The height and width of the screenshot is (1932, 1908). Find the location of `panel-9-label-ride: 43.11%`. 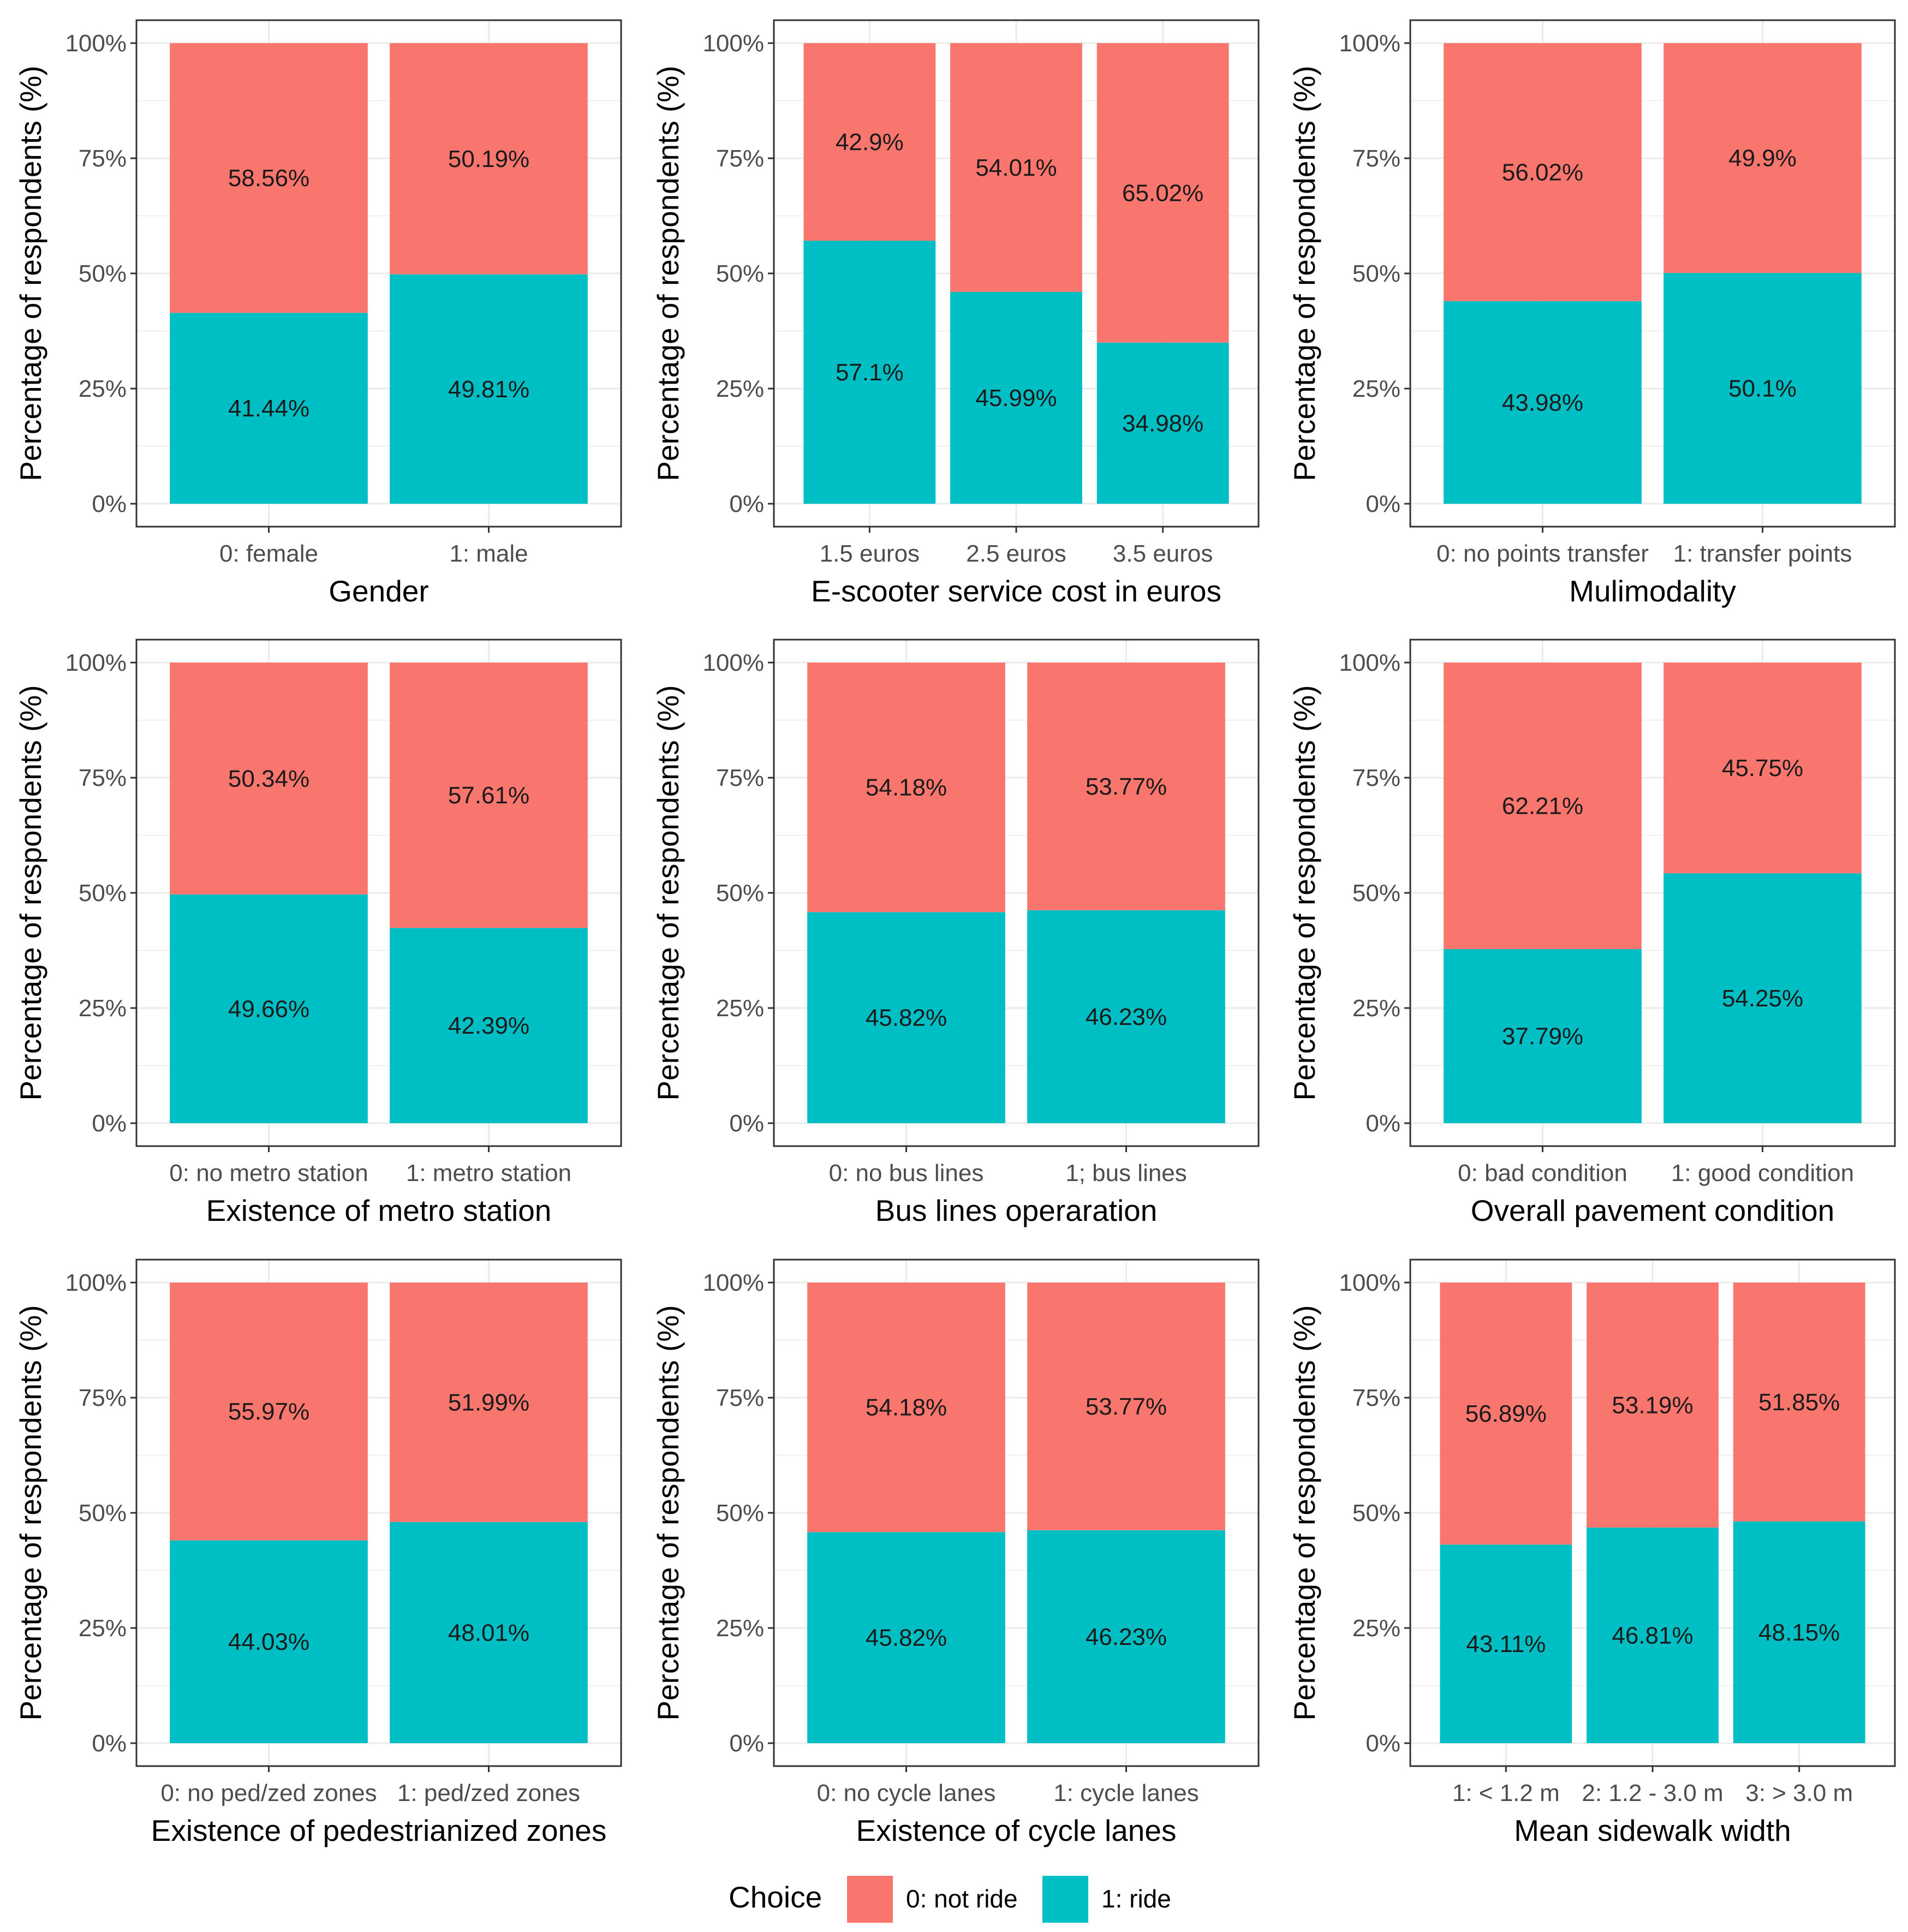

panel-9-label-ride: 43.11% is located at coordinates (1506, 1644).